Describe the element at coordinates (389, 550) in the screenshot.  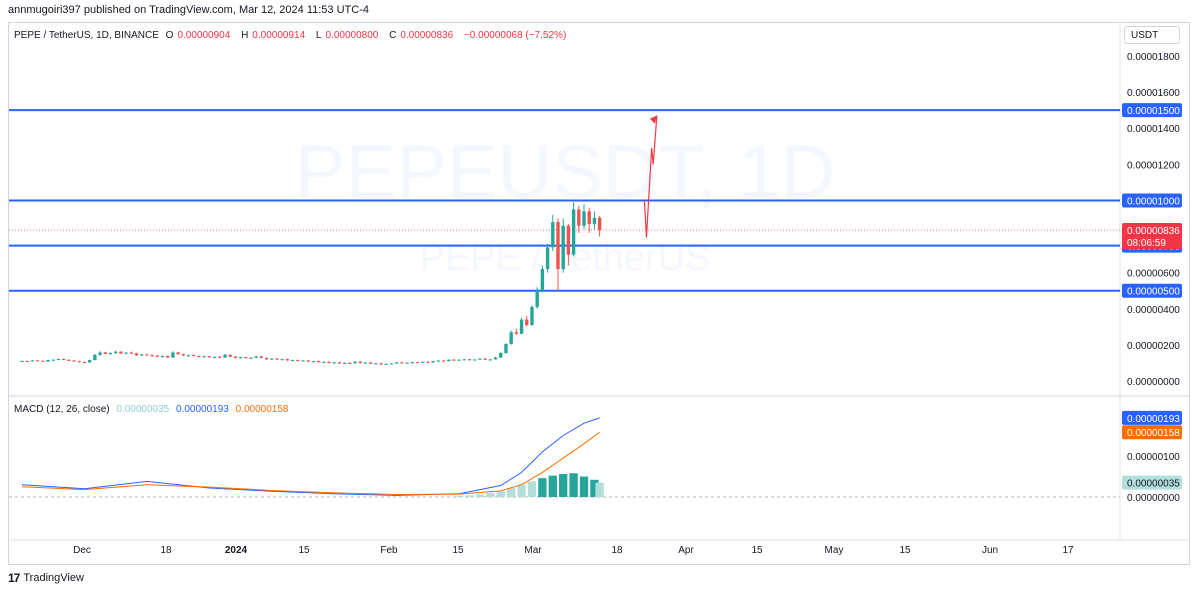
I see `time-axis-label: Feb` at that location.